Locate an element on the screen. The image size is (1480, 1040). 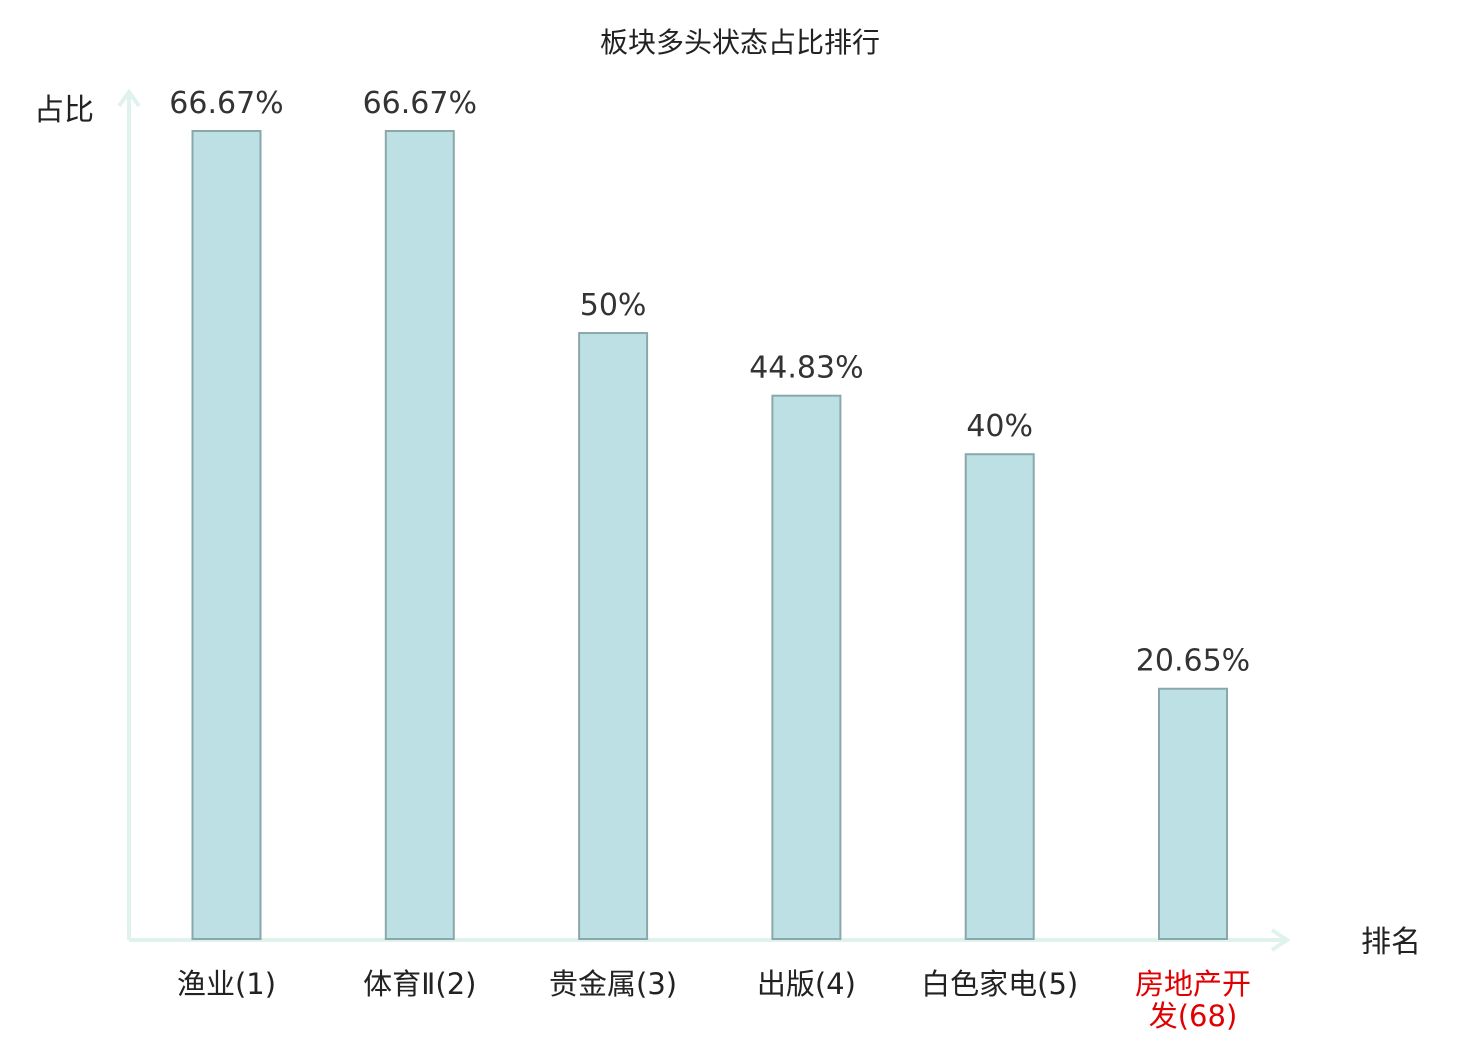
bar-value-label: 20.65% is located at coordinates (1193, 661).